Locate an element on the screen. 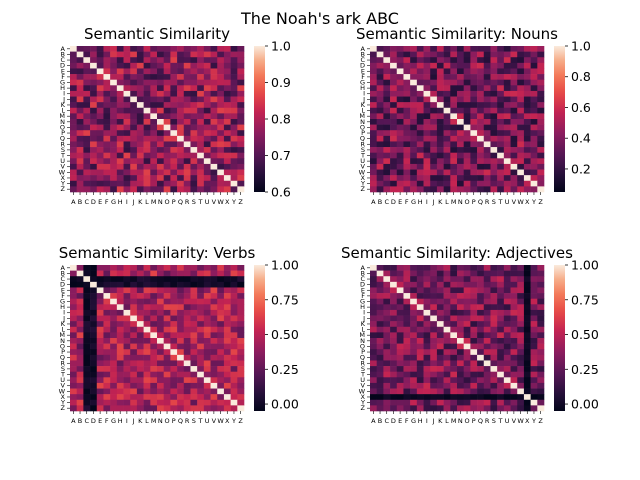 The width and height of the screenshot is (640, 480). x-tick-label: L is located at coordinates (147, 421).